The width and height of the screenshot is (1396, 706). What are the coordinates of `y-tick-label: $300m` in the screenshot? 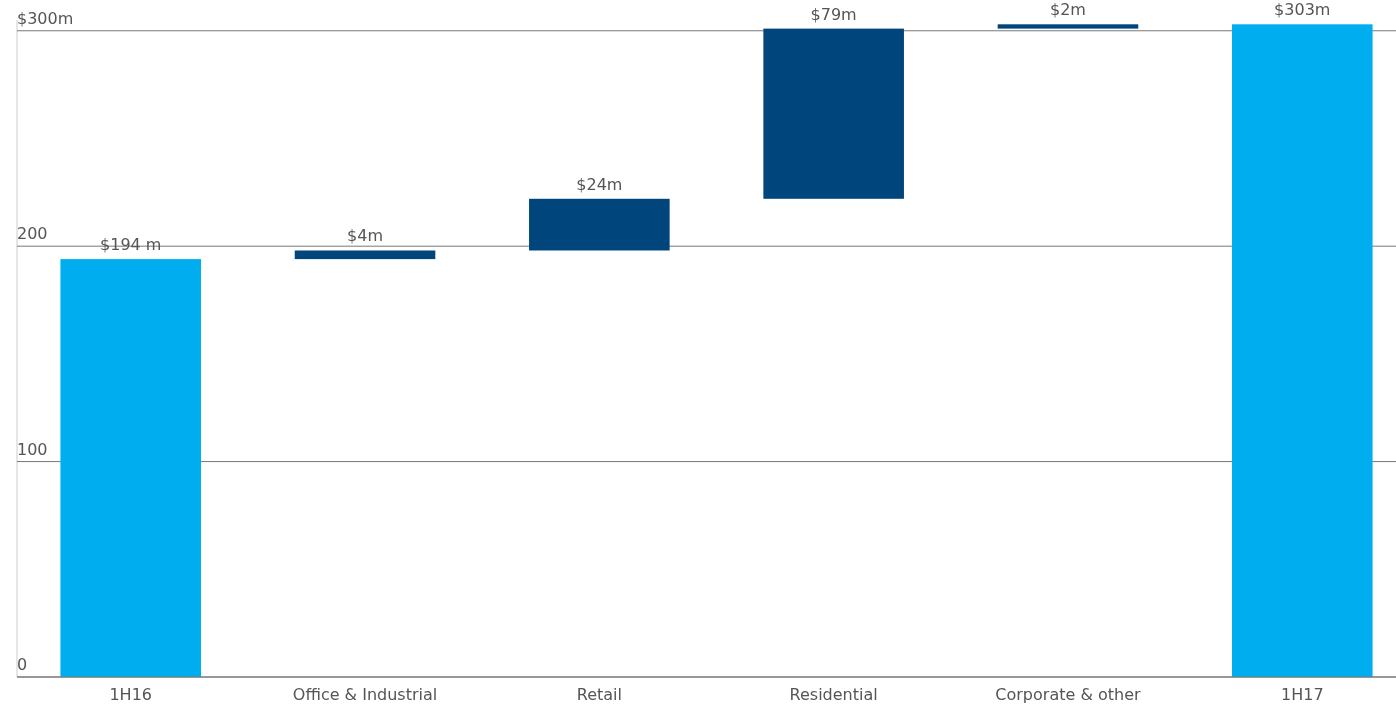 It's located at (45, 18).